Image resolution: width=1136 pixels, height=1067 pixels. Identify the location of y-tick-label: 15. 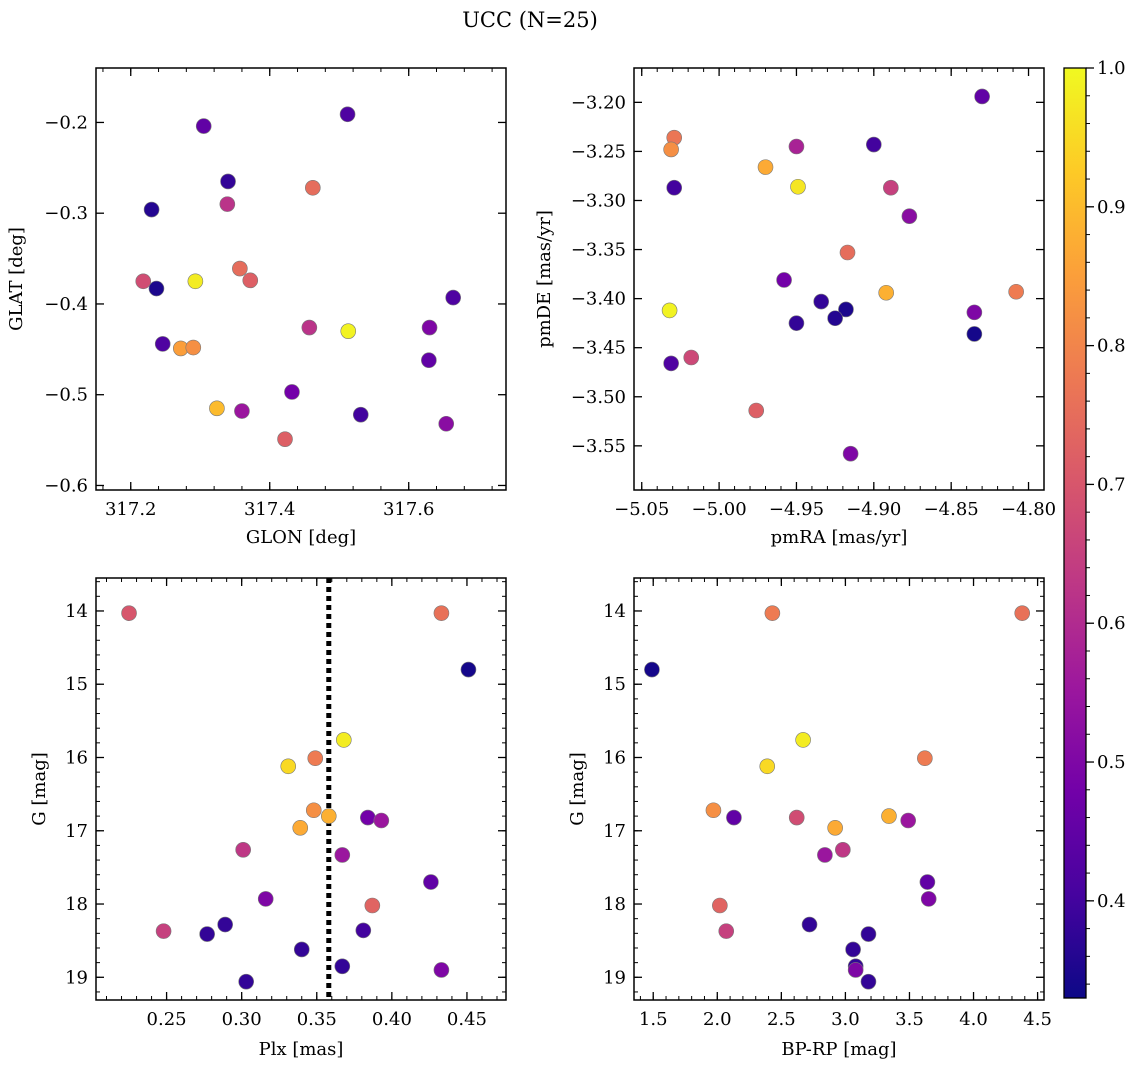
(76, 684).